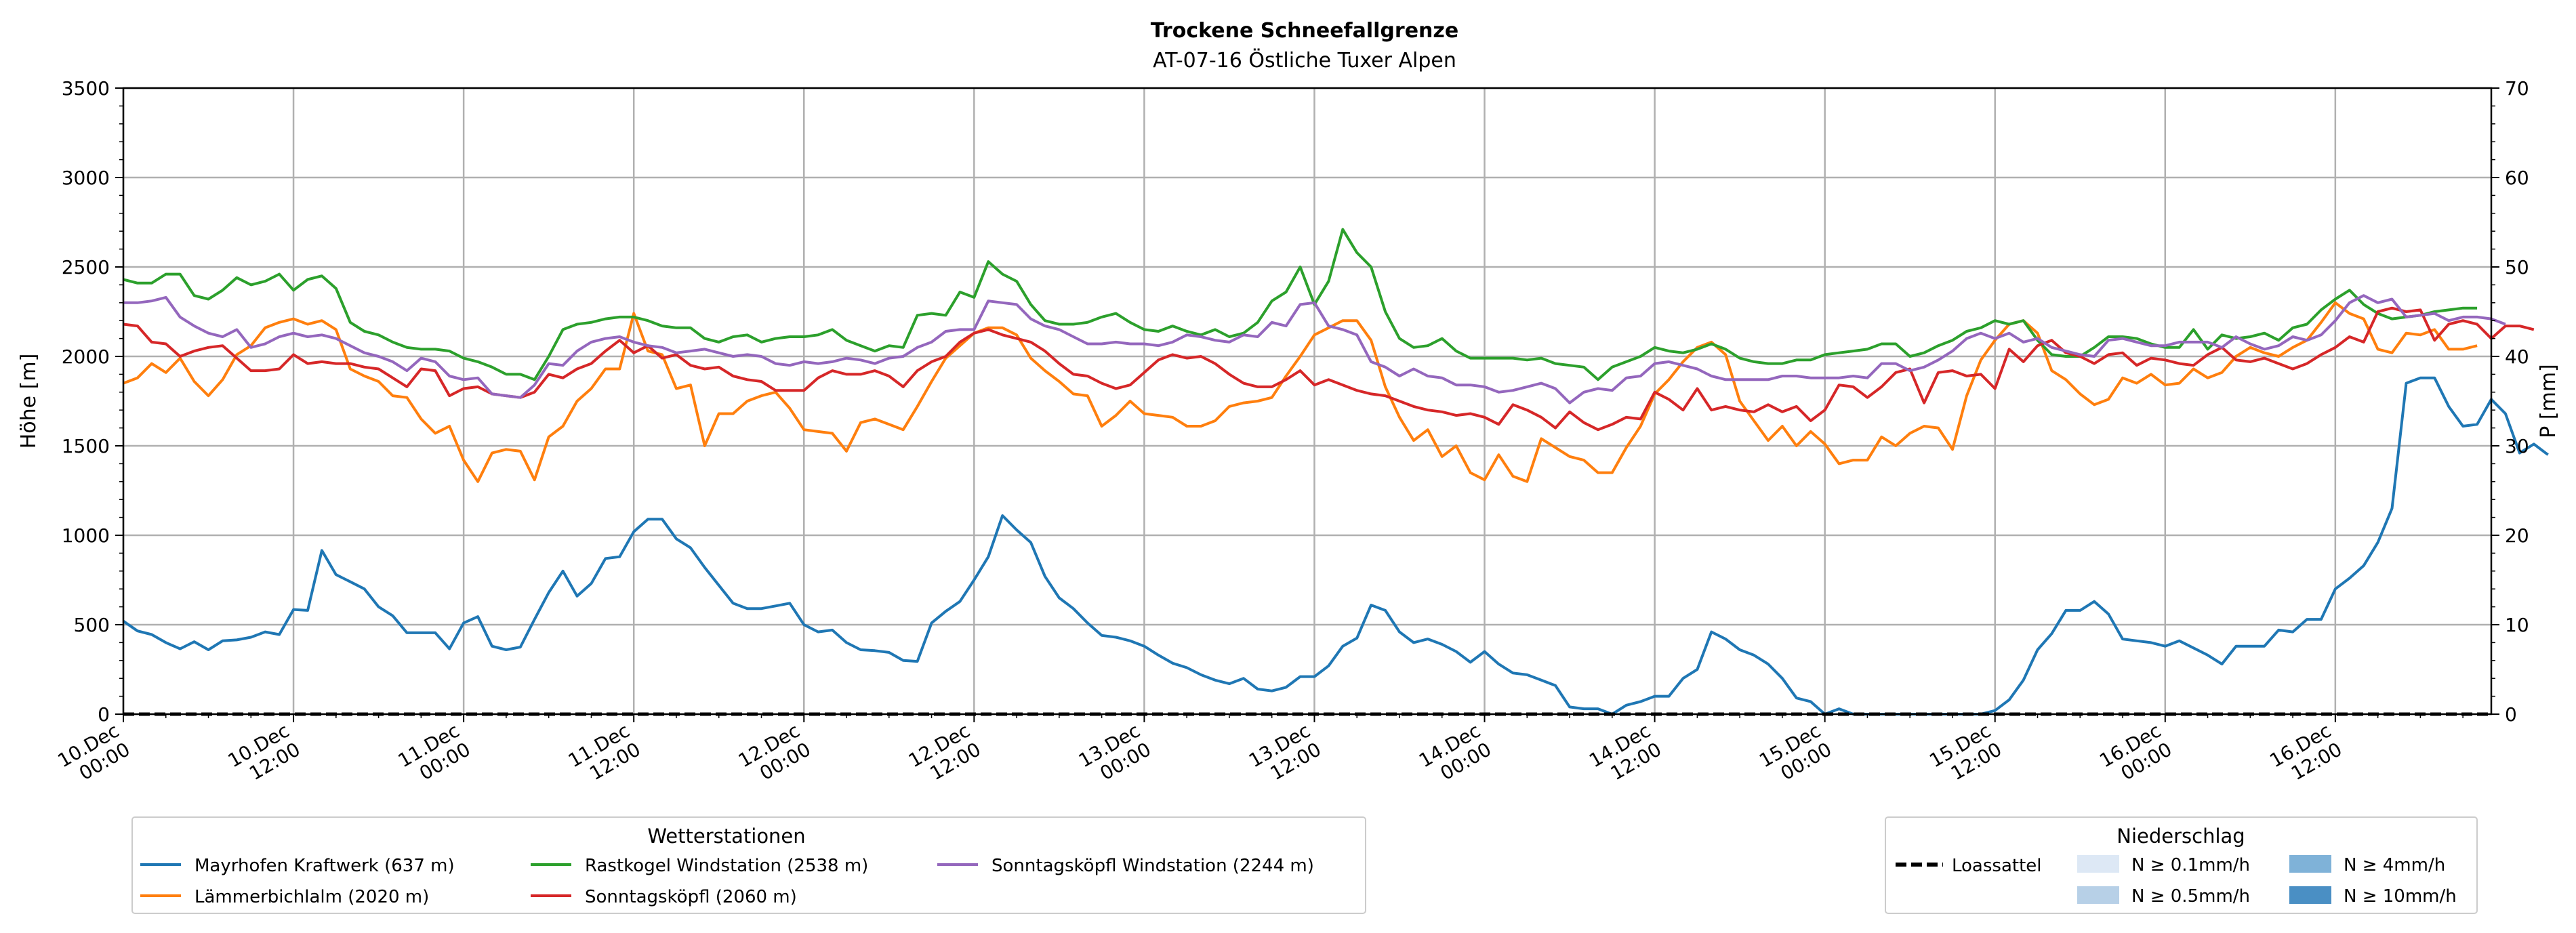 The height and width of the screenshot is (933, 2576). I want to click on y-tick-label: 3000, so click(86, 178).